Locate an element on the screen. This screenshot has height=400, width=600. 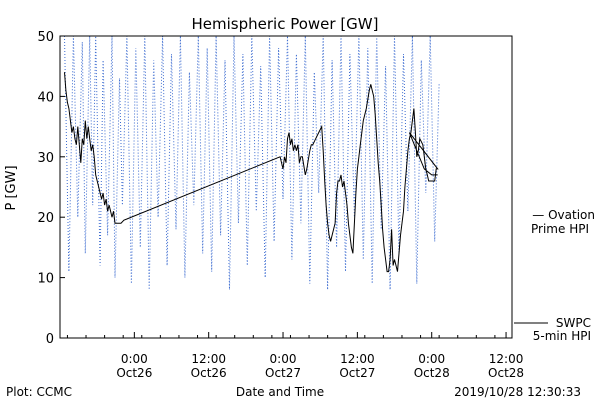
x-axis-label: Date and Time is located at coordinates (280, 392).